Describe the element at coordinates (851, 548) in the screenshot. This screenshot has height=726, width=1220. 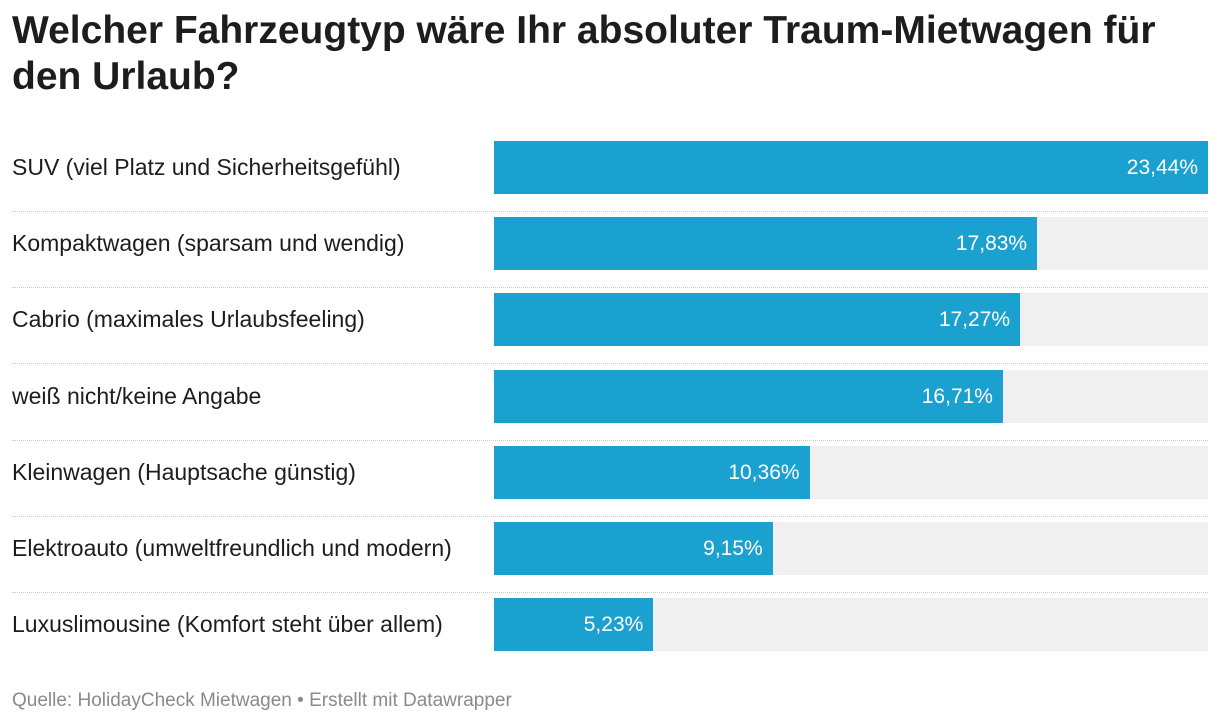
I see `bar-track: 9,15%` at that location.